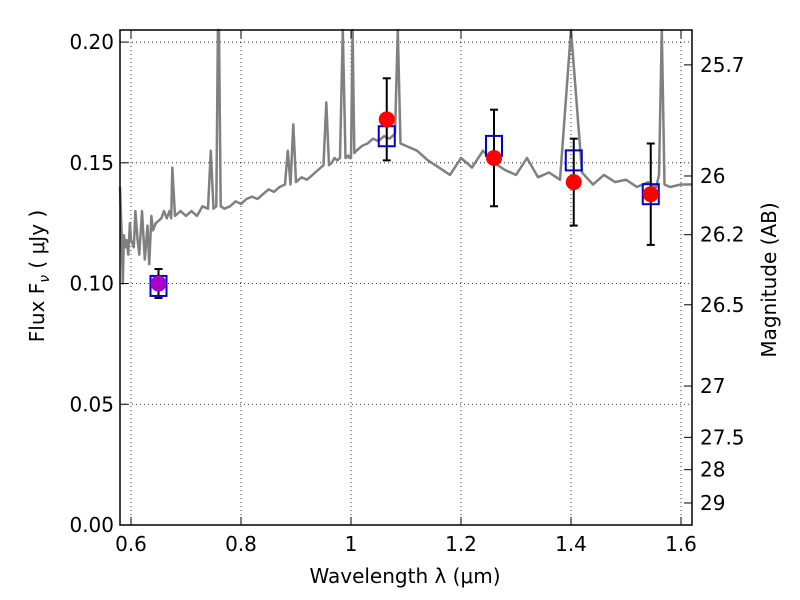 The image size is (800, 600). What do you see at coordinates (241, 544) in the screenshot?
I see `x-tick-label: 0.8` at bounding box center [241, 544].